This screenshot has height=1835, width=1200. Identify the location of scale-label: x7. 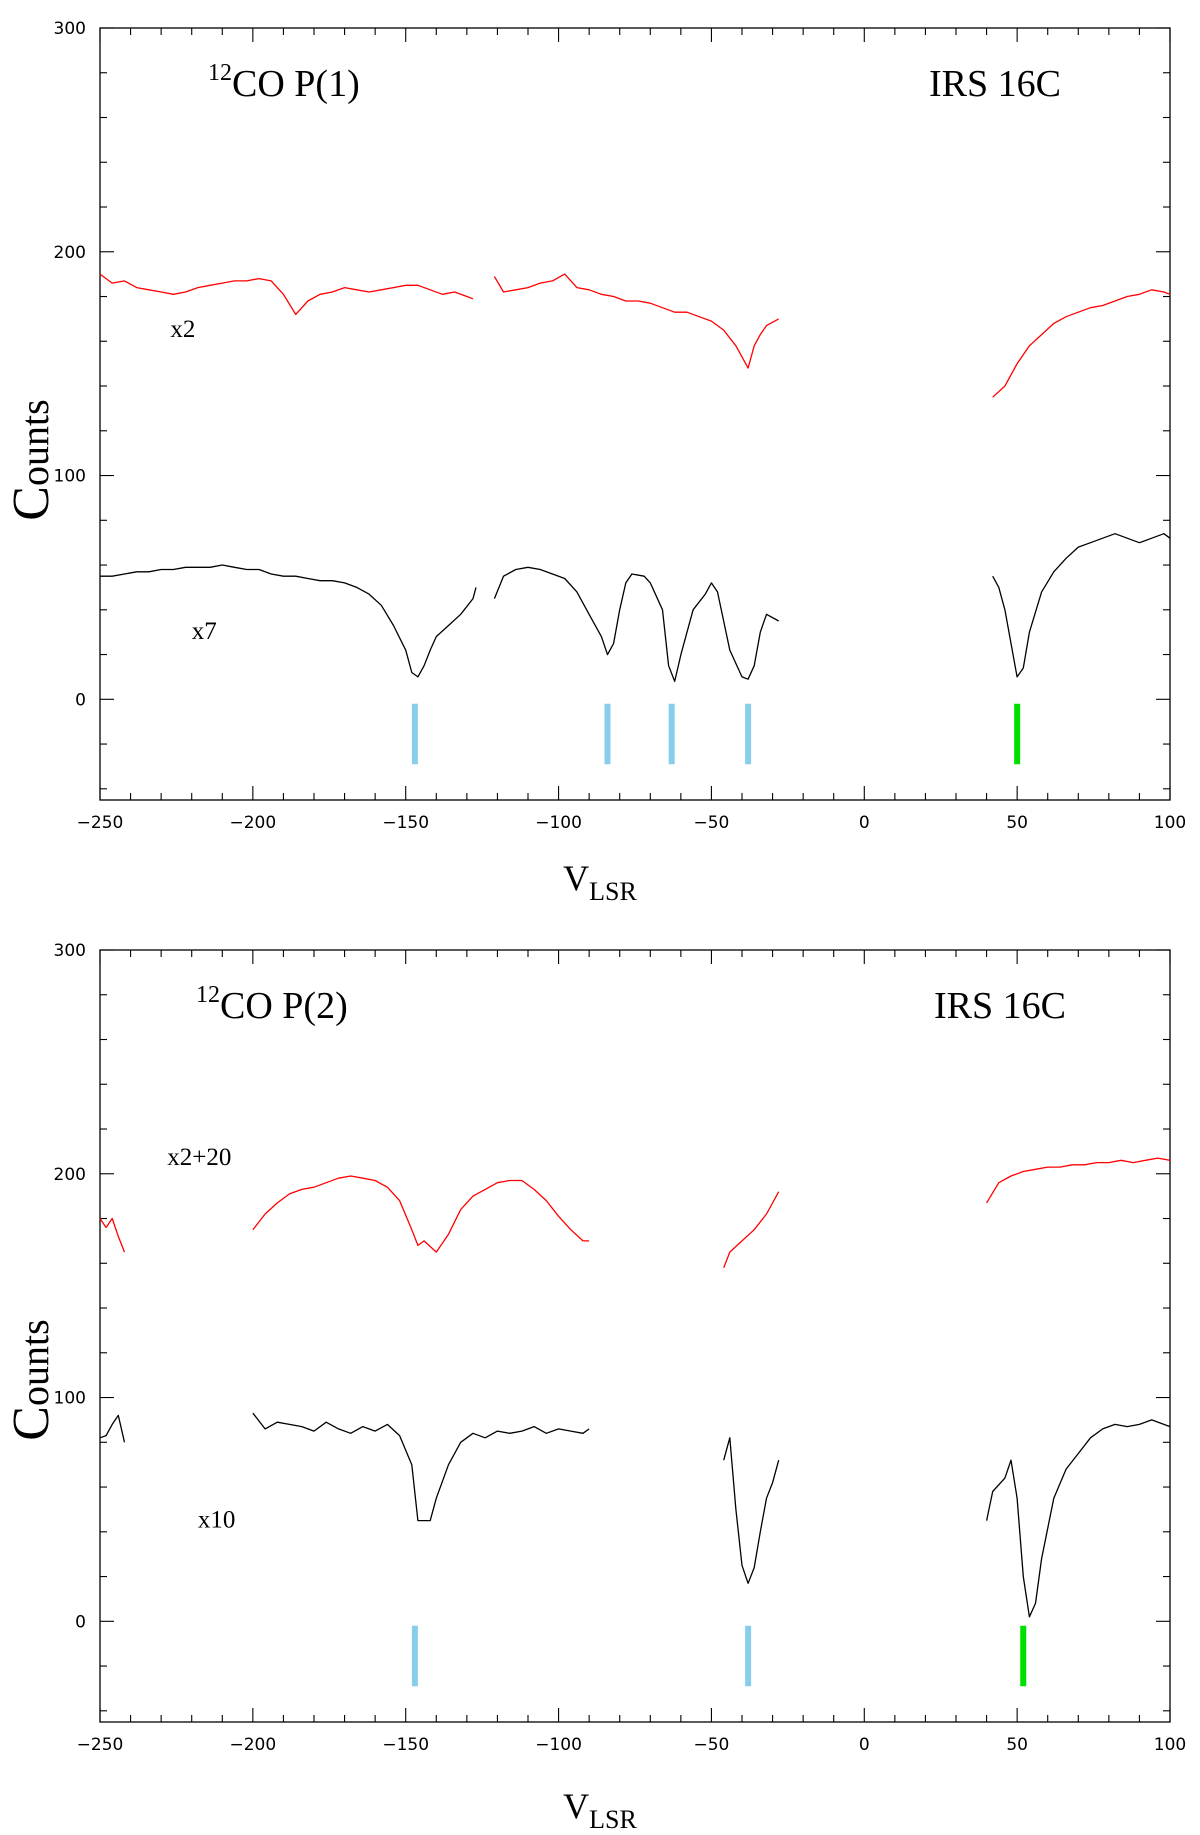
(204, 631).